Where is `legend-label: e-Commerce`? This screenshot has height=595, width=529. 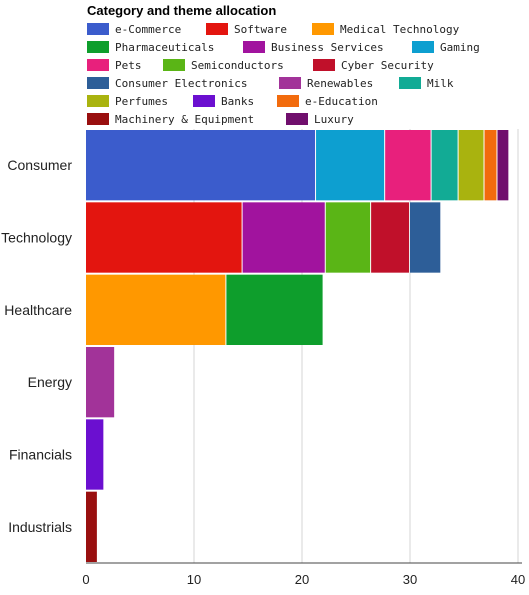
legend-label: e-Commerce is located at coordinates (148, 29).